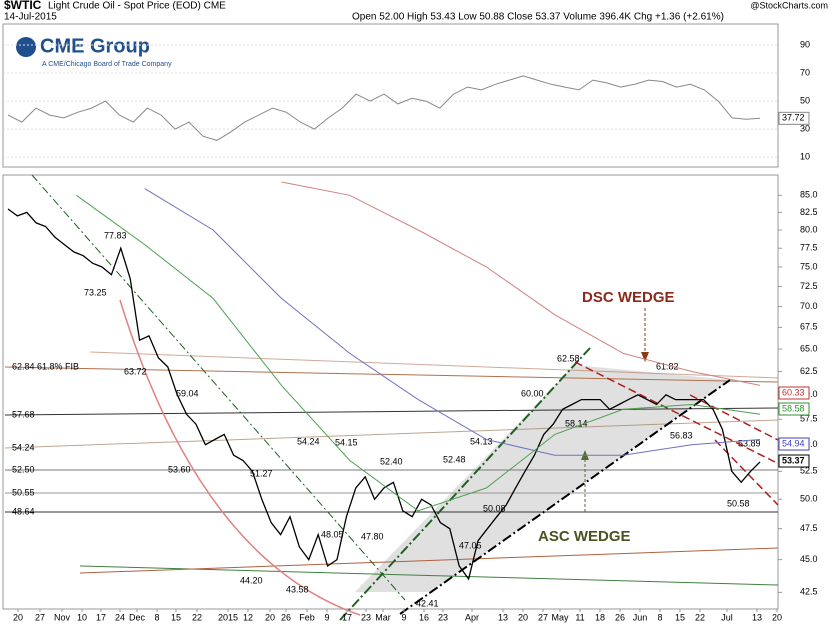  What do you see at coordinates (261, 473) in the screenshot?
I see `annotation: 51.27` at bounding box center [261, 473].